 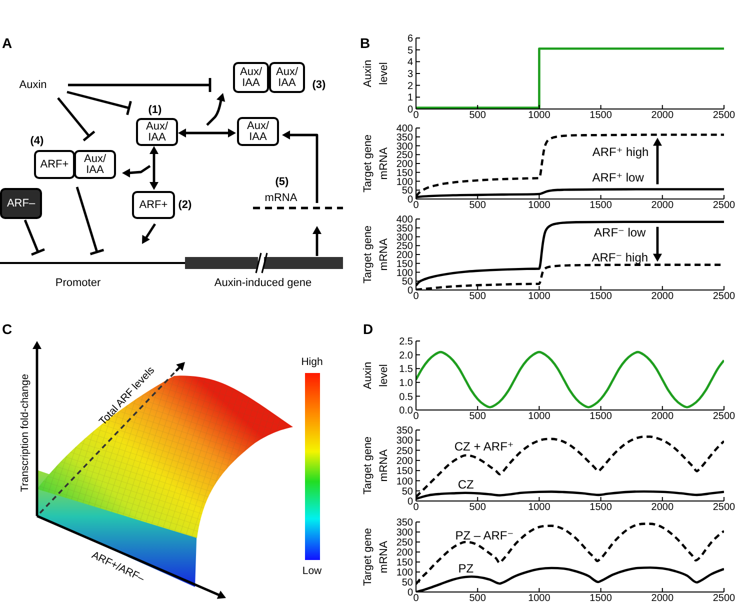 What do you see at coordinates (312, 571) in the screenshot?
I see `text: Low` at bounding box center [312, 571].